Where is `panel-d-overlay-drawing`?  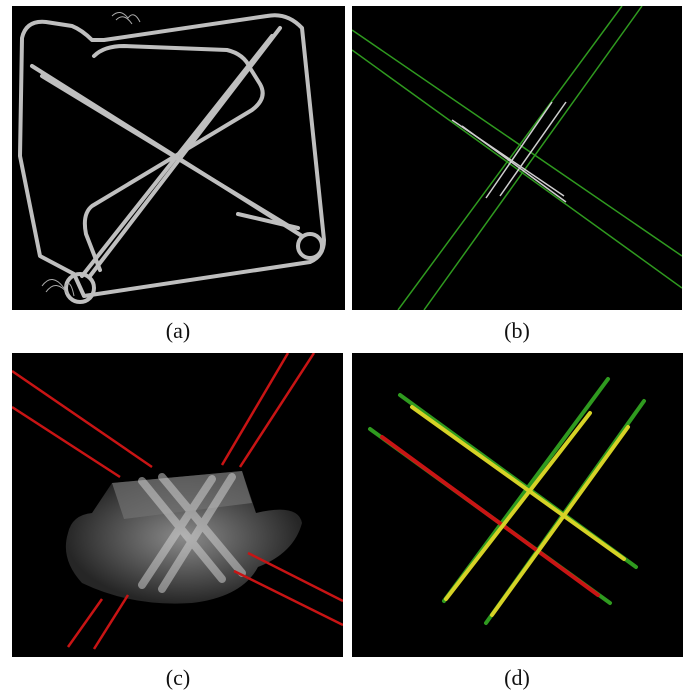
panel-d-overlay-drawing is located at coordinates (507, 501).